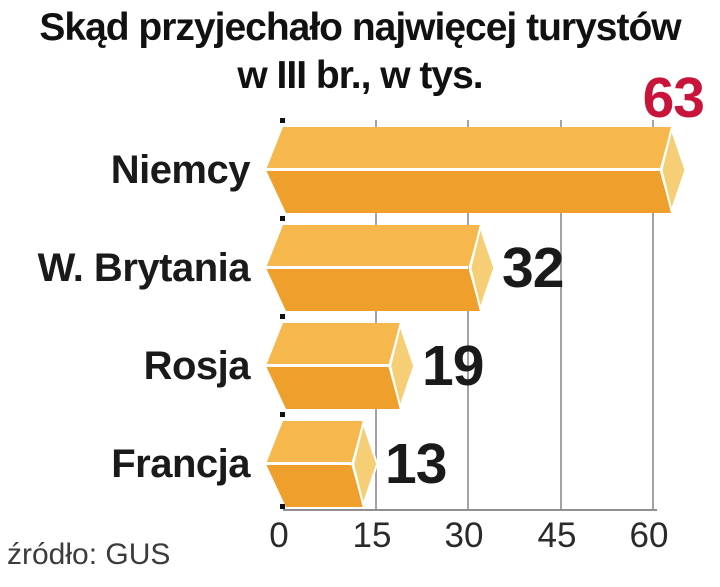  Describe the element at coordinates (279, 535) in the screenshot. I see `x-tick-label-0: 0` at that location.